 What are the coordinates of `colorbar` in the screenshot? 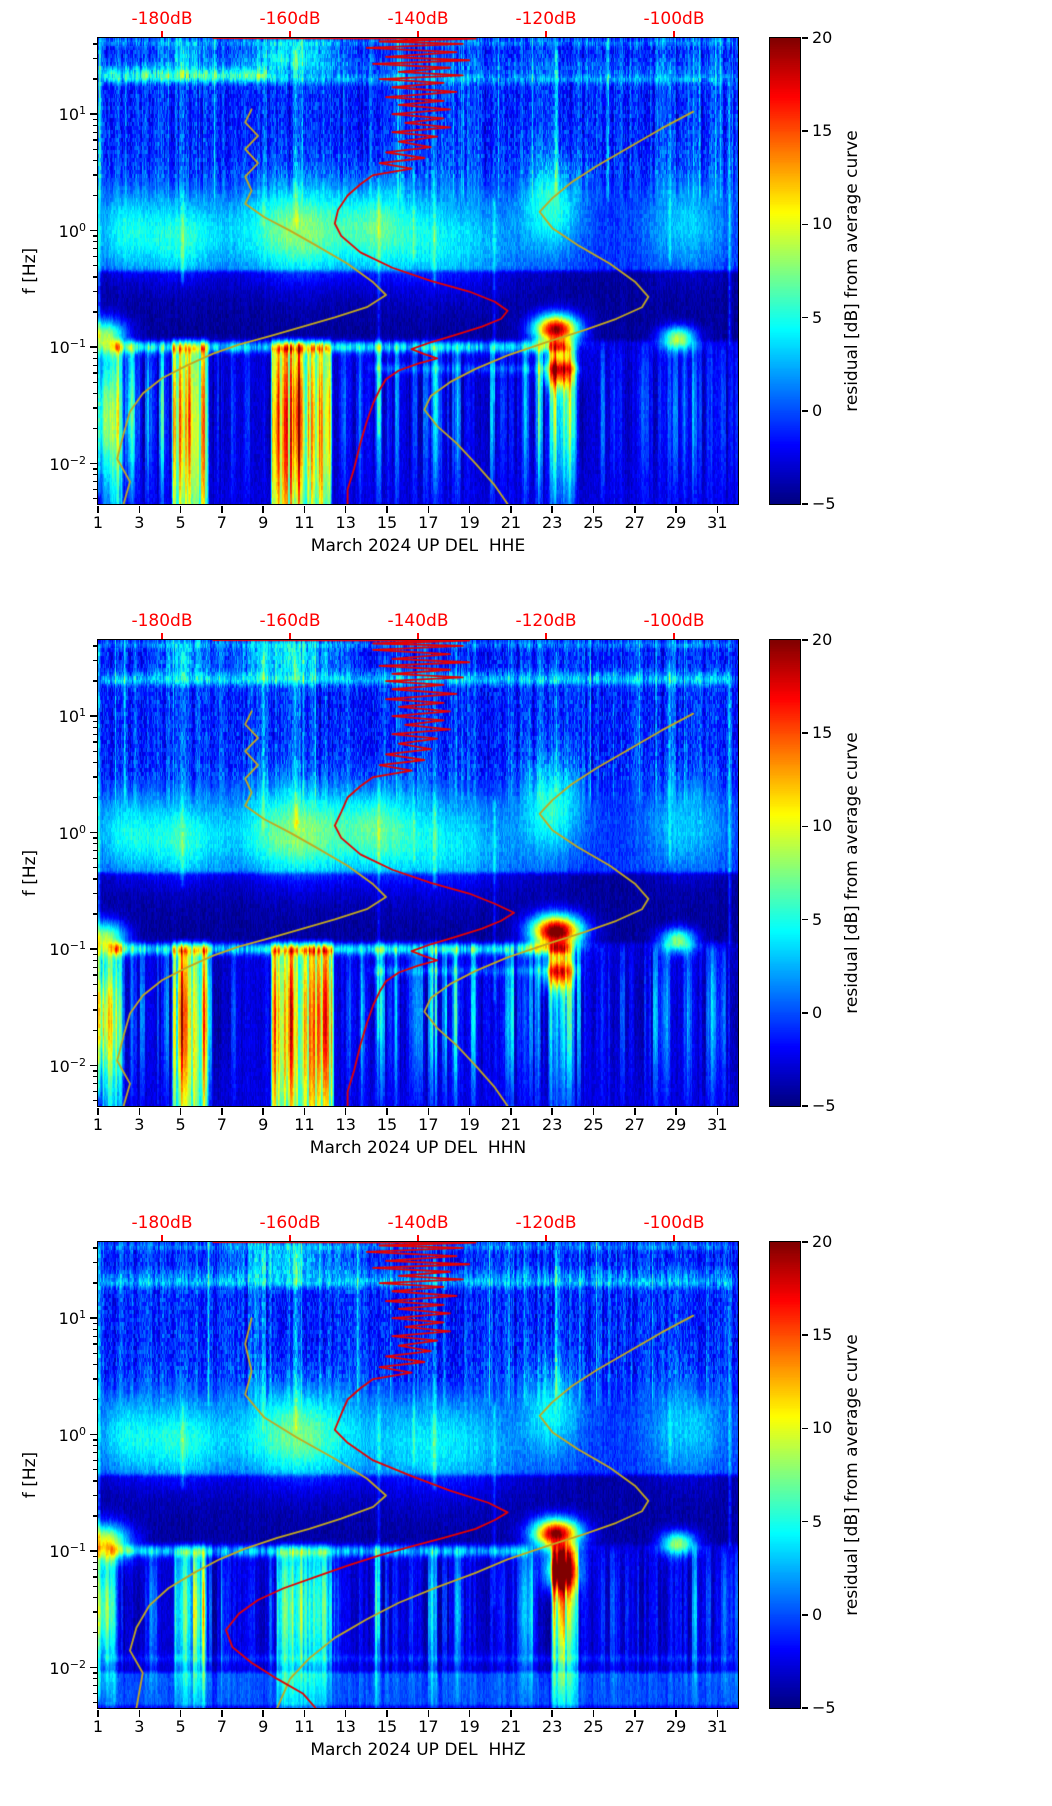 It's located at (784, 270).